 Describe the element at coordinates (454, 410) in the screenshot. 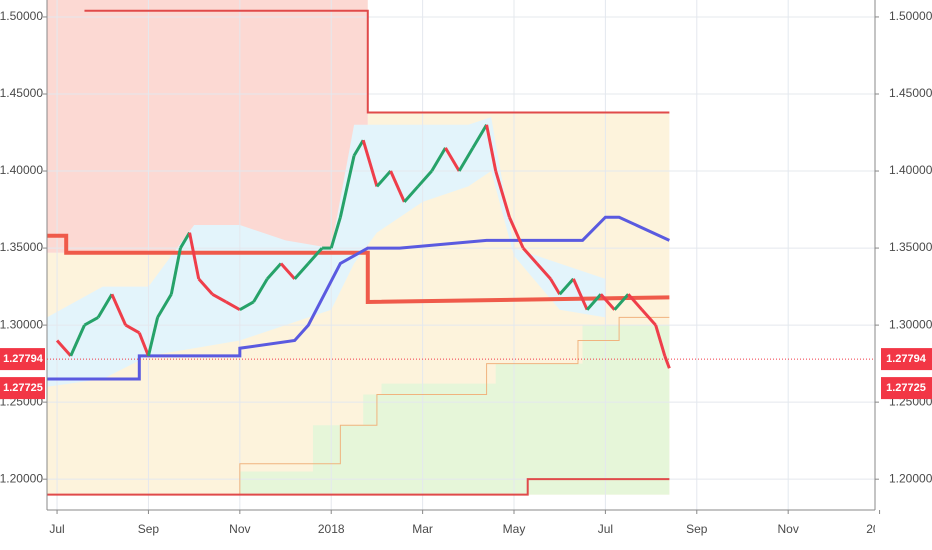

I see `band` at that location.